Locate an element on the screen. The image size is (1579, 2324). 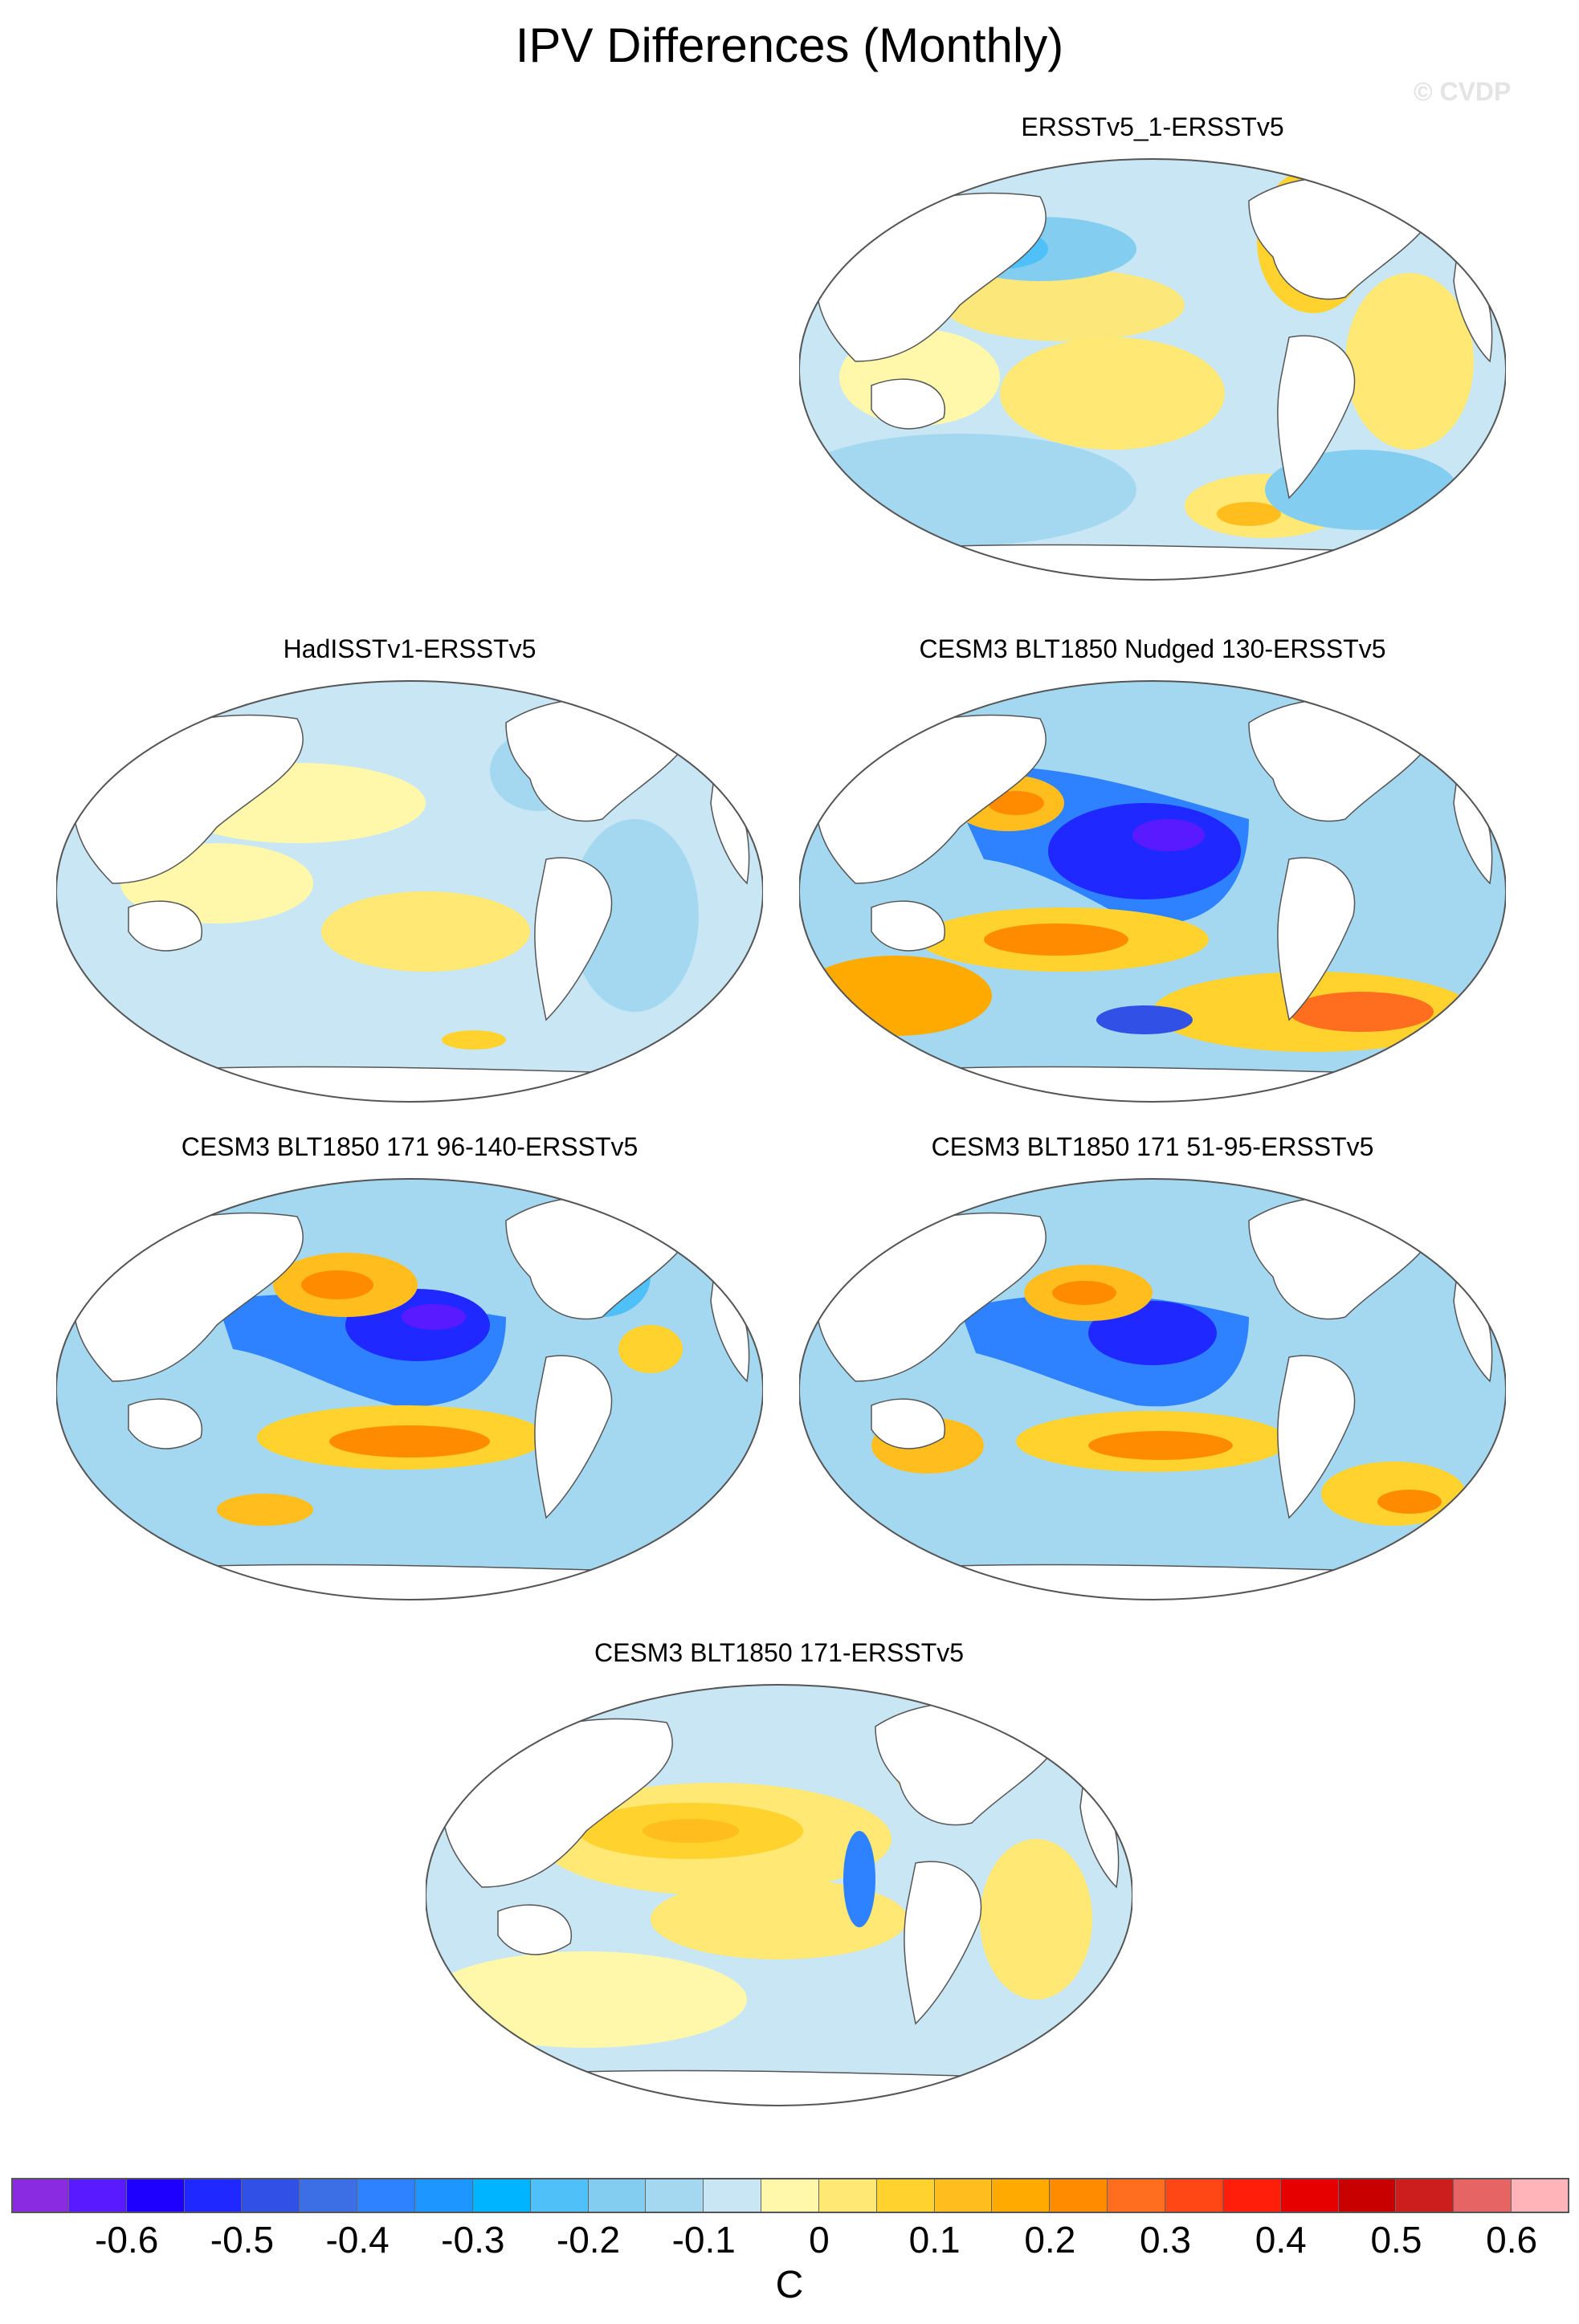
colorbar-tick-label: -0.3 is located at coordinates (473, 2240).